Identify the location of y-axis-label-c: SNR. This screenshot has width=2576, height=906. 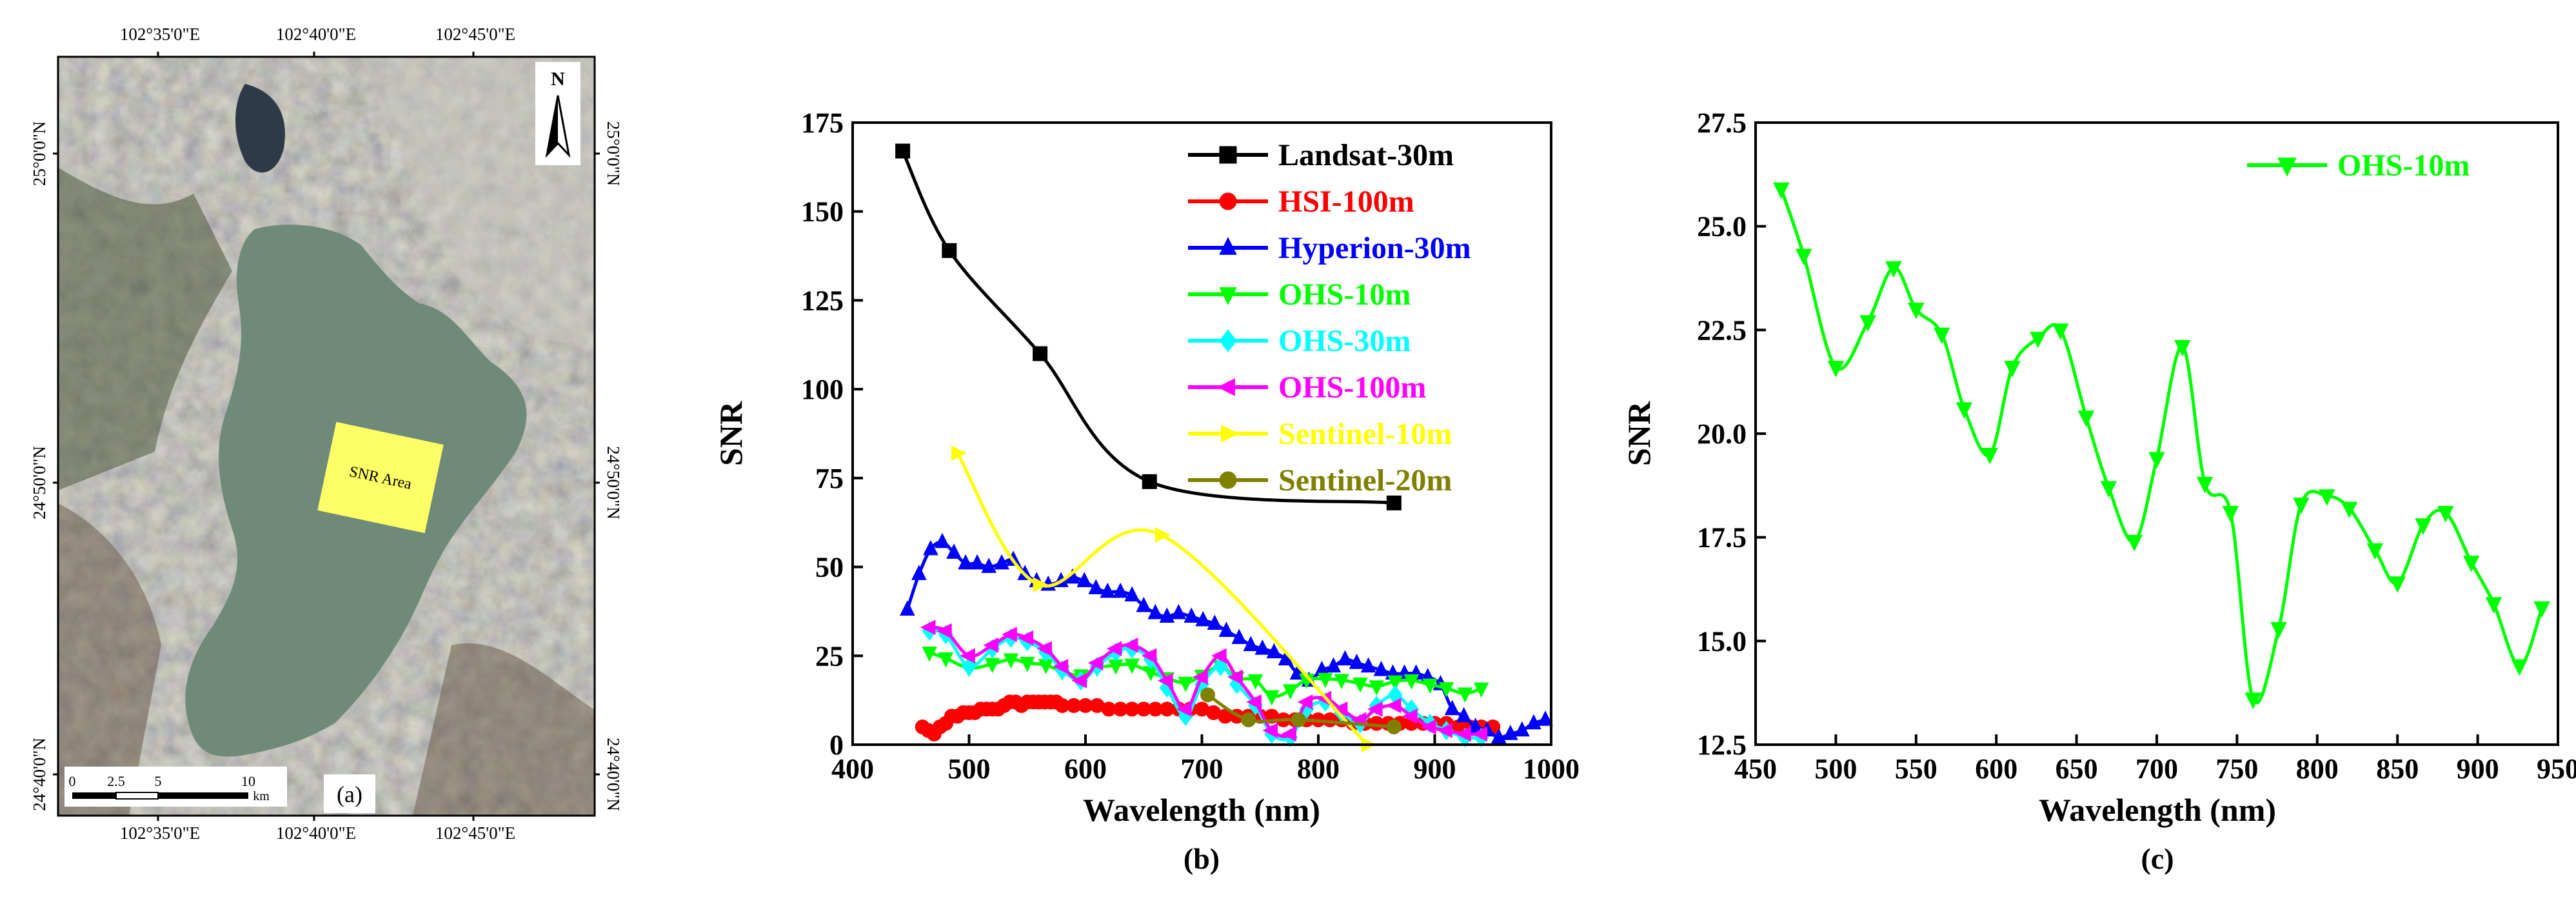
(1639, 433).